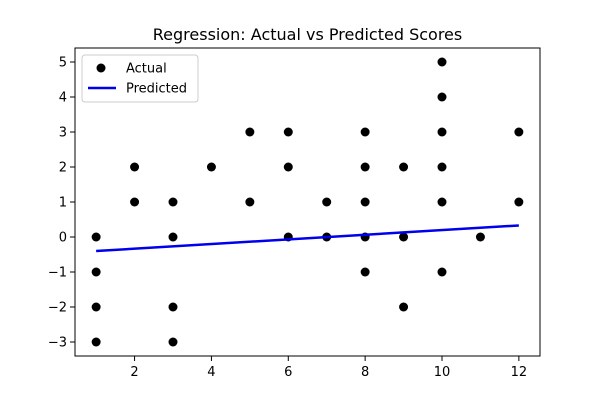 This screenshot has height=405, width=600. I want to click on x-tick-label-8: 8, so click(365, 372).